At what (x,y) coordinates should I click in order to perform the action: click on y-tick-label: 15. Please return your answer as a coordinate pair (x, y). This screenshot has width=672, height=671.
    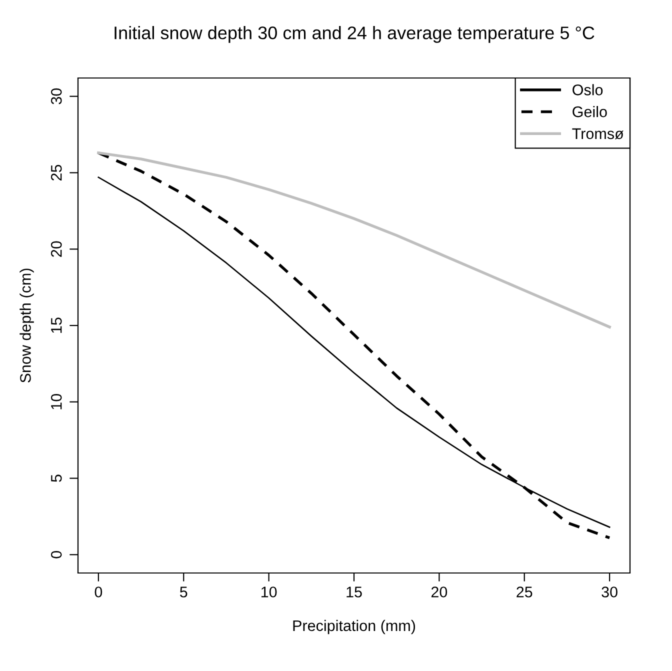
    Looking at the image, I should click on (56, 325).